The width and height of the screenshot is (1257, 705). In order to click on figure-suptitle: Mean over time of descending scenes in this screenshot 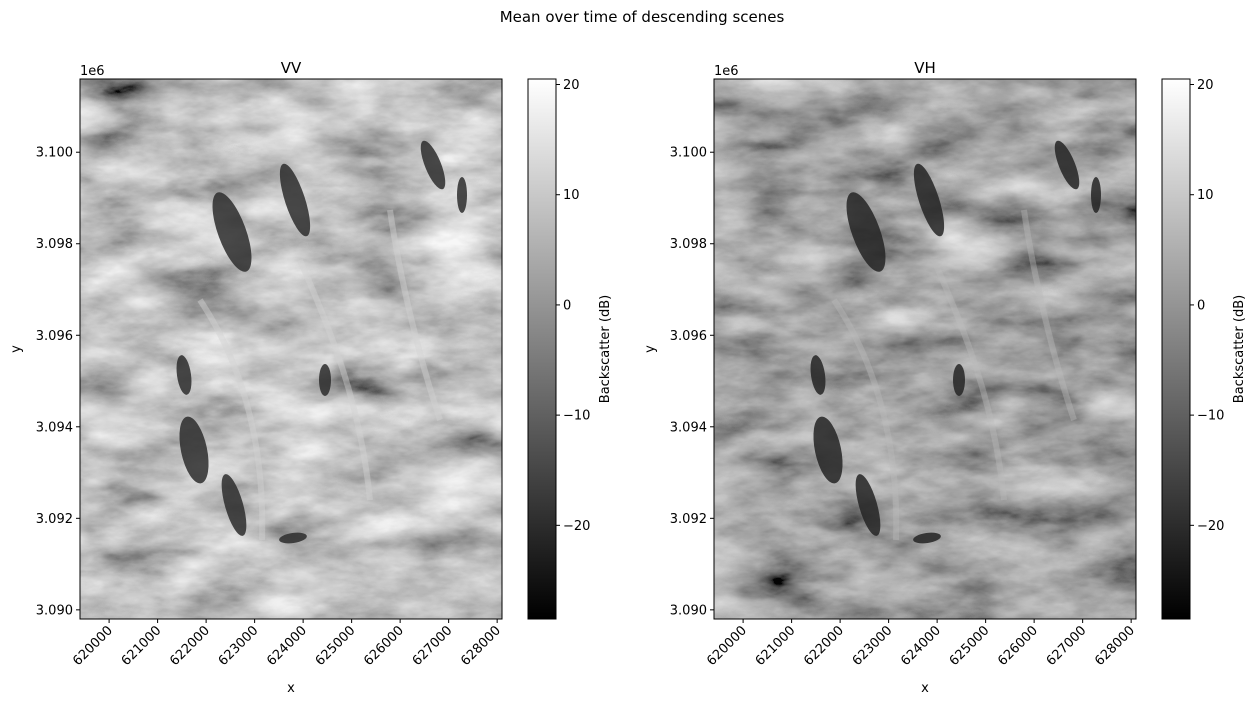, I will do `click(642, 17)`.